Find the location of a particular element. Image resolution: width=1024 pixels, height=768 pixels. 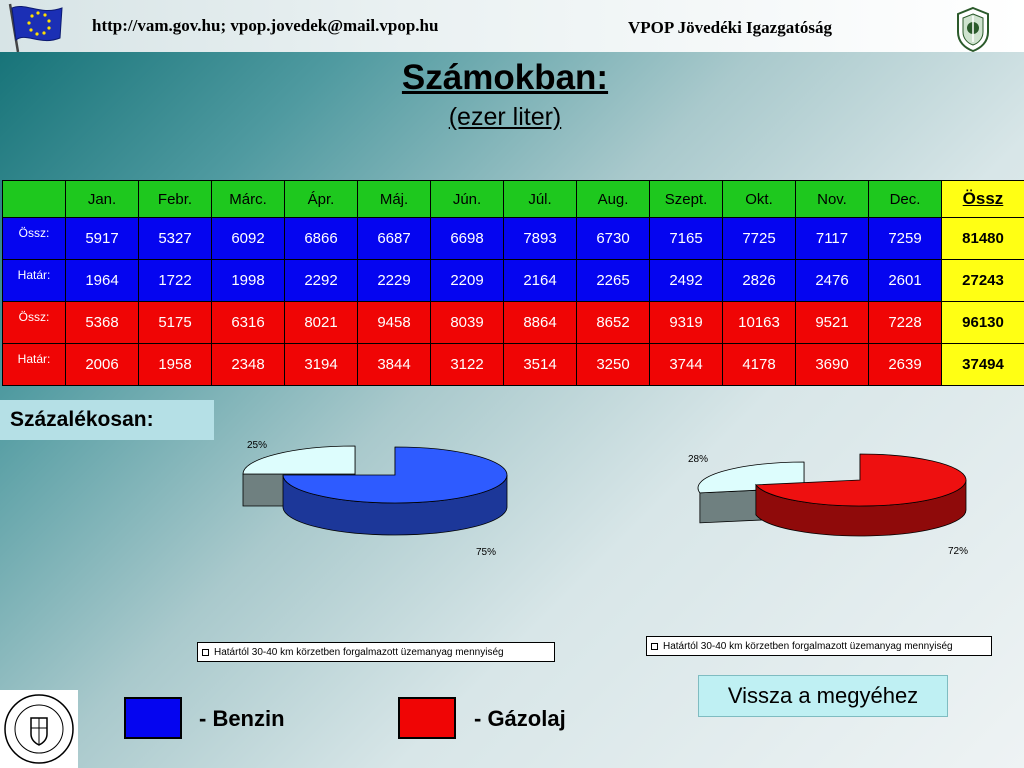

benzin-pie-chart: 25% 75% is located at coordinates (375, 499).